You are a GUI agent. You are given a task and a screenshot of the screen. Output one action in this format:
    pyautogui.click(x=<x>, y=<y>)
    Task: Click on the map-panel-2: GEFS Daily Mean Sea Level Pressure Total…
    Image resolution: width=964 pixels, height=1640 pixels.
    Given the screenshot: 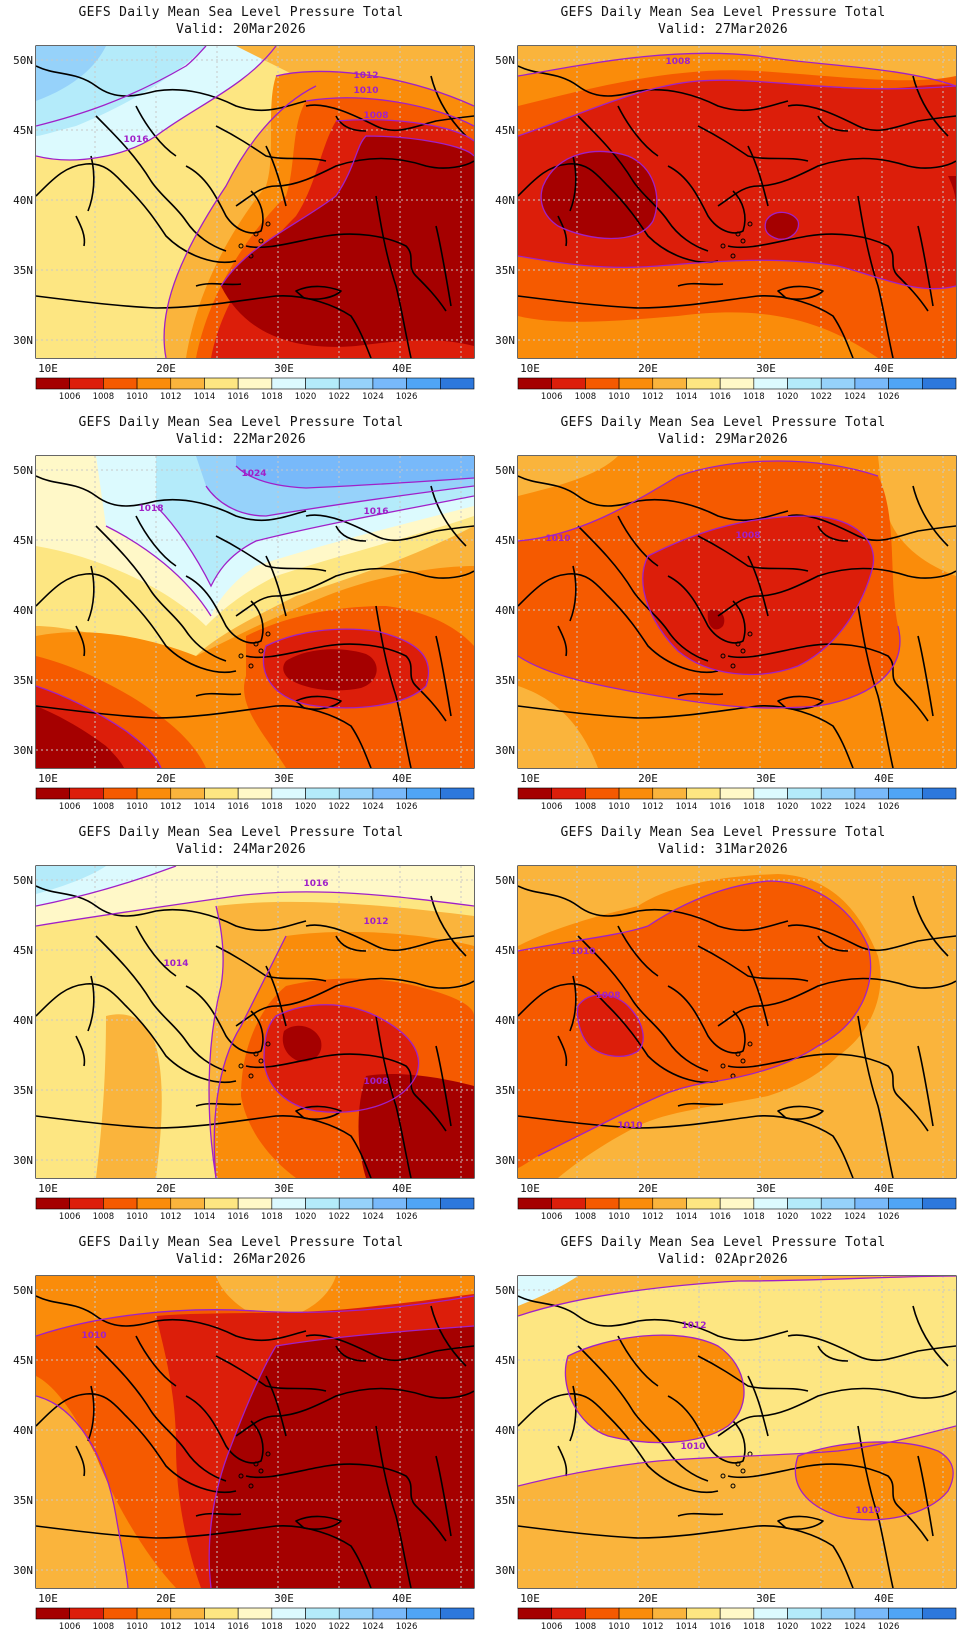 What is the action you would take?
    pyautogui.click(x=723, y=205)
    